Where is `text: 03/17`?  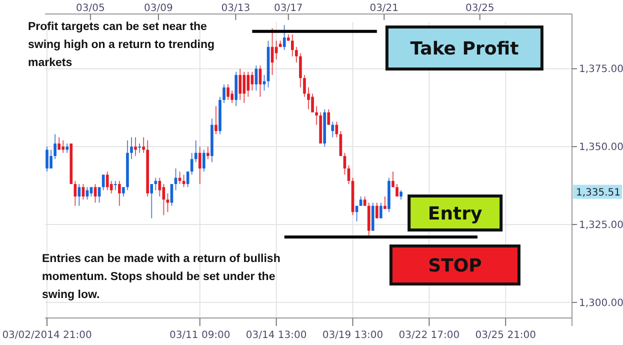
text: 03/17 is located at coordinates (288, 8).